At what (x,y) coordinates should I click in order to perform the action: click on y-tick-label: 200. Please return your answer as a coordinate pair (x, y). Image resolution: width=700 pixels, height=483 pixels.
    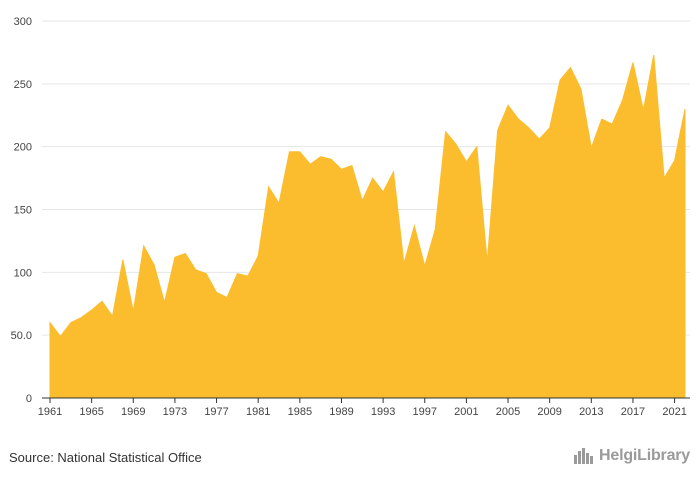
    Looking at the image, I should click on (23, 148).